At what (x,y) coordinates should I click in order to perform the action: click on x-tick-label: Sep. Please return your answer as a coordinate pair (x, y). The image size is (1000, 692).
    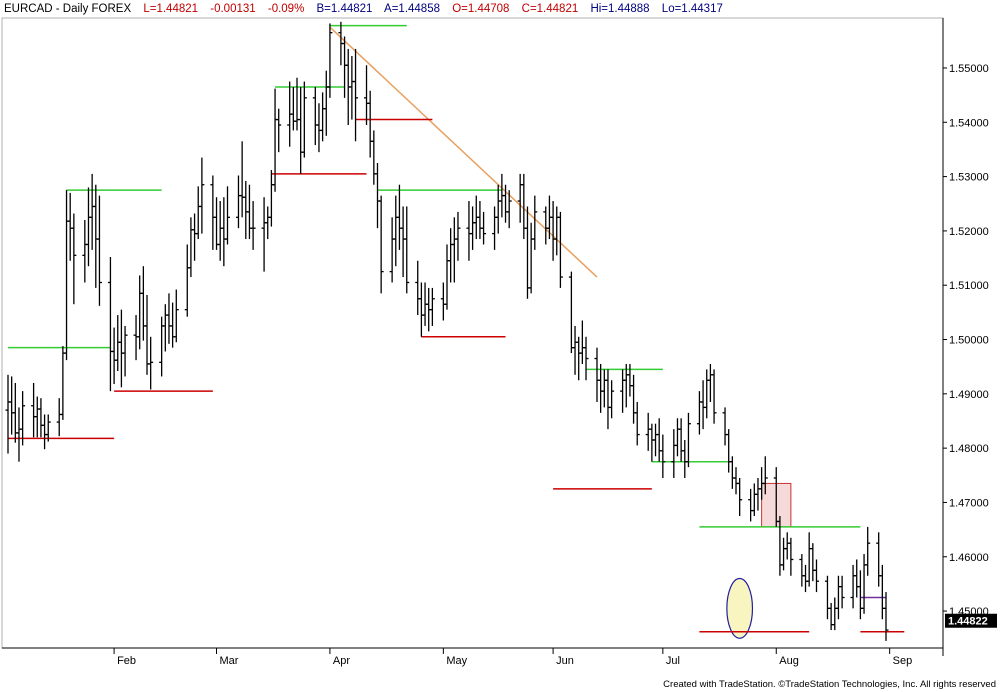
    Looking at the image, I should click on (903, 661).